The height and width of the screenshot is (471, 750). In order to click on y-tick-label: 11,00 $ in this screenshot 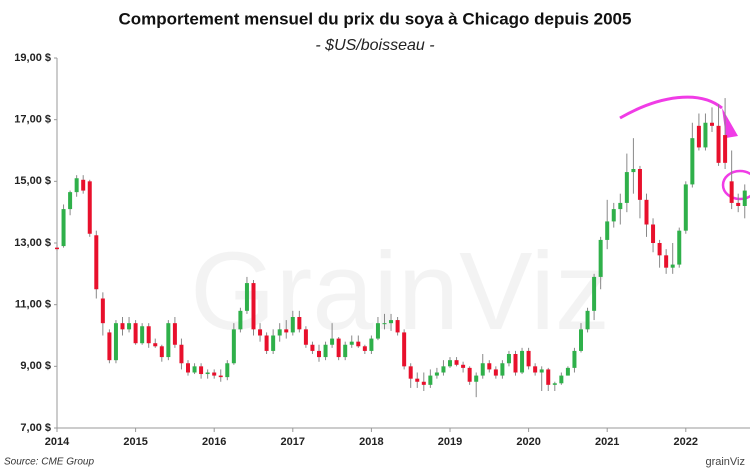, I will do `click(33, 305)`.